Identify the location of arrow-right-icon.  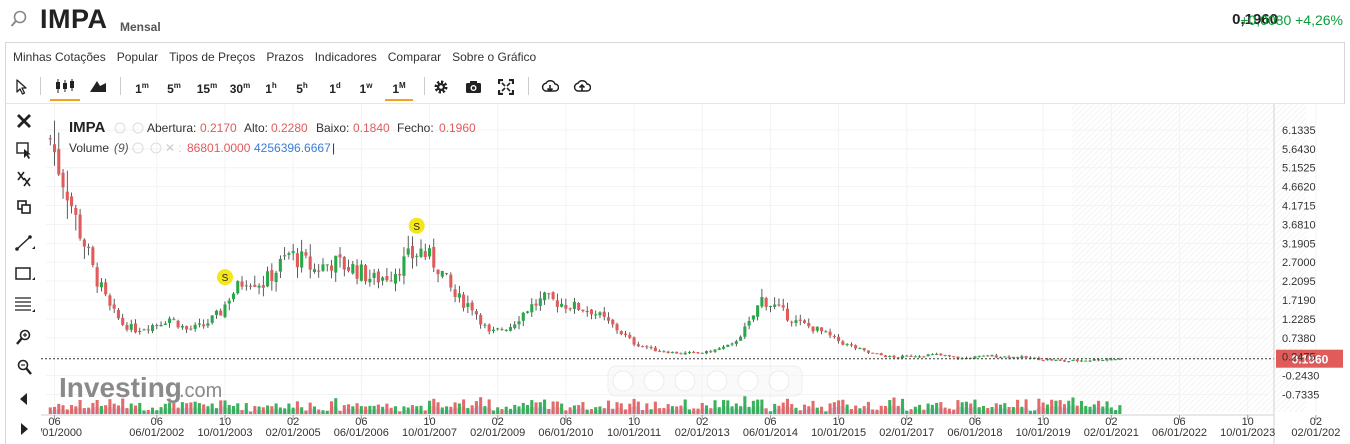
(24, 429).